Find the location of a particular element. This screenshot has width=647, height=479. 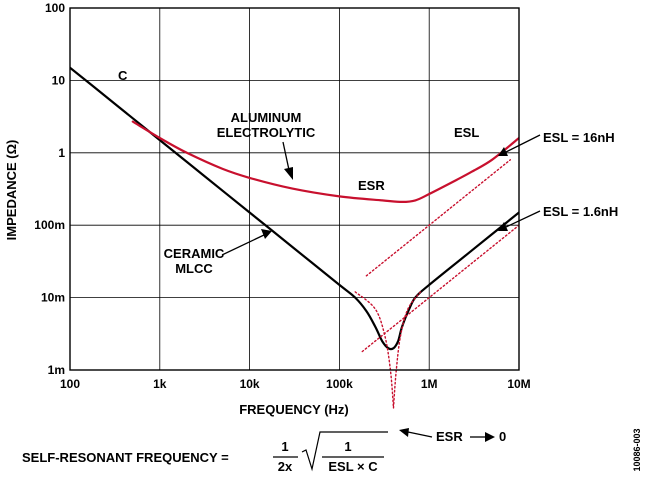

x-tick-label: 1k is located at coordinates (160, 384).